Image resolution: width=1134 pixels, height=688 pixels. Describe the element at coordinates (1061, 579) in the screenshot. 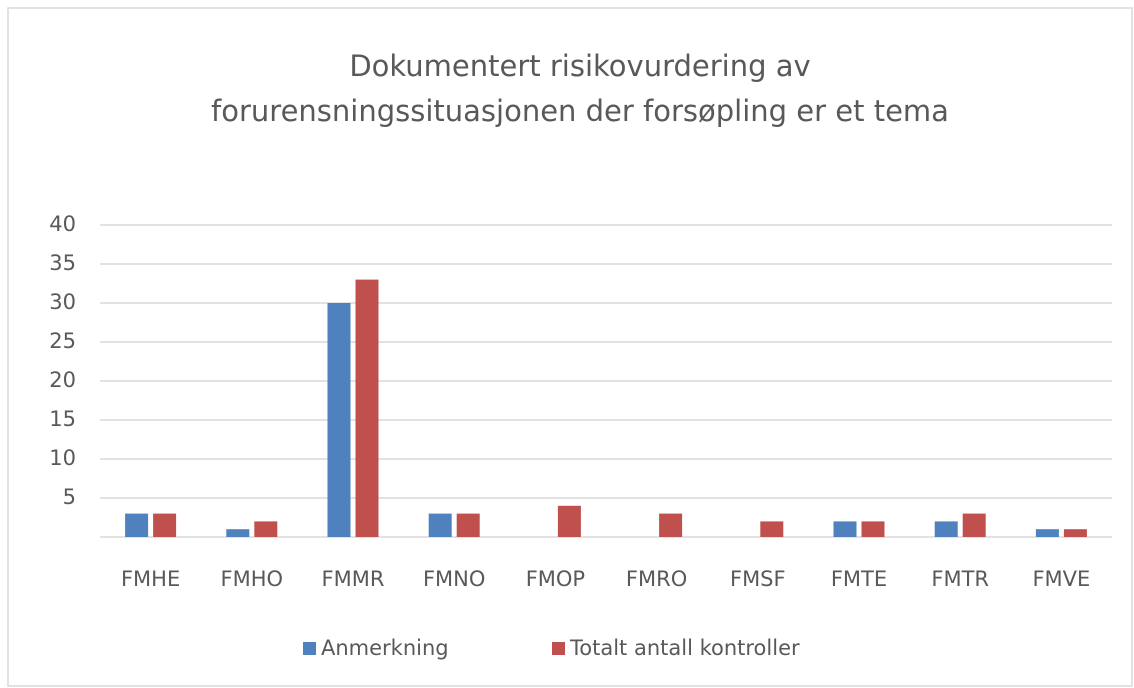

I see `x-tick-label: FMVE` at that location.